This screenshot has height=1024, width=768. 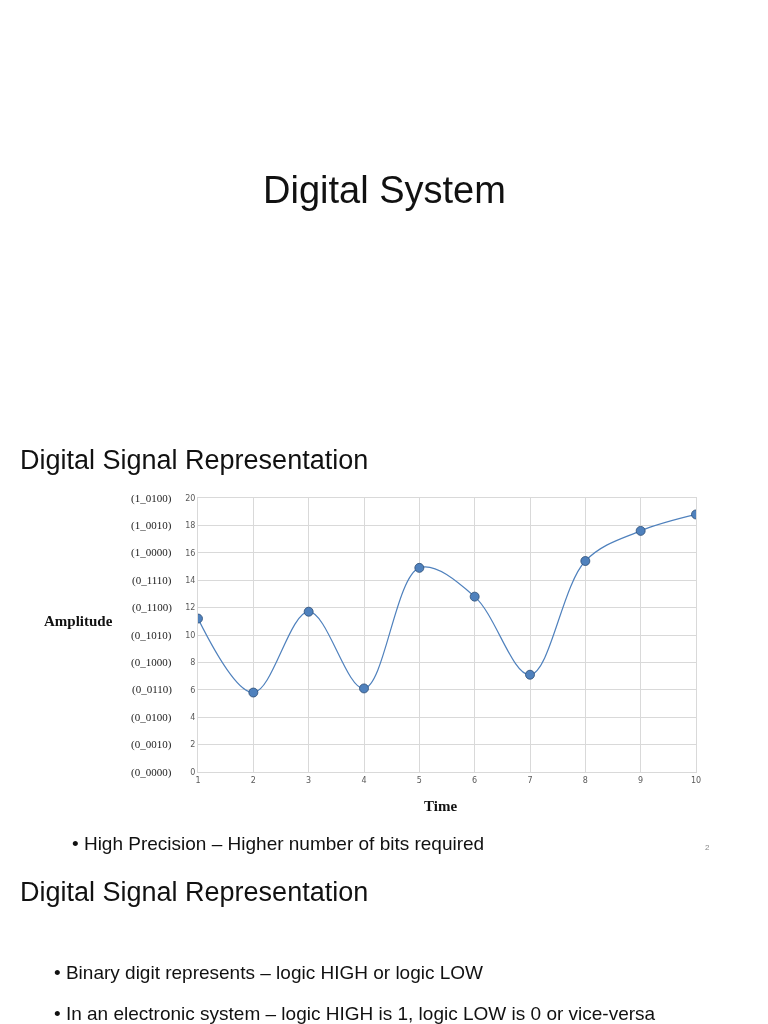 I want to click on text: (1_0100), so click(x=151, y=498).